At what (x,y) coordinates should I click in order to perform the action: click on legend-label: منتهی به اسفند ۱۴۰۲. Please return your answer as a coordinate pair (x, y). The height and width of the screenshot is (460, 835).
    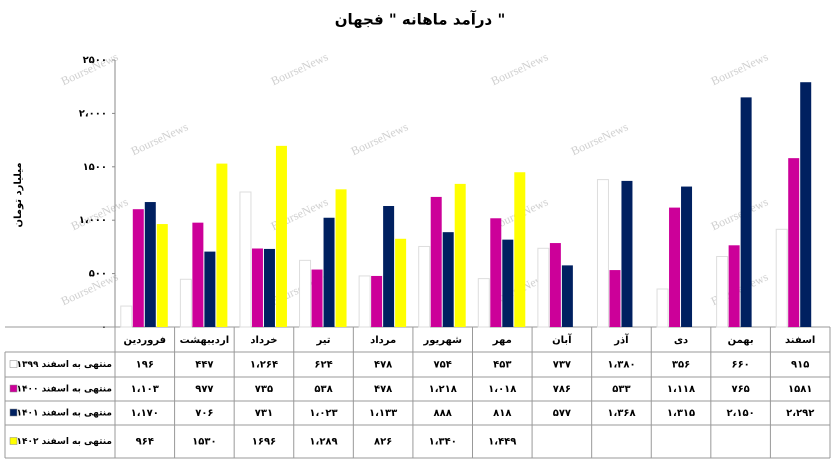
    Looking at the image, I should click on (64, 442).